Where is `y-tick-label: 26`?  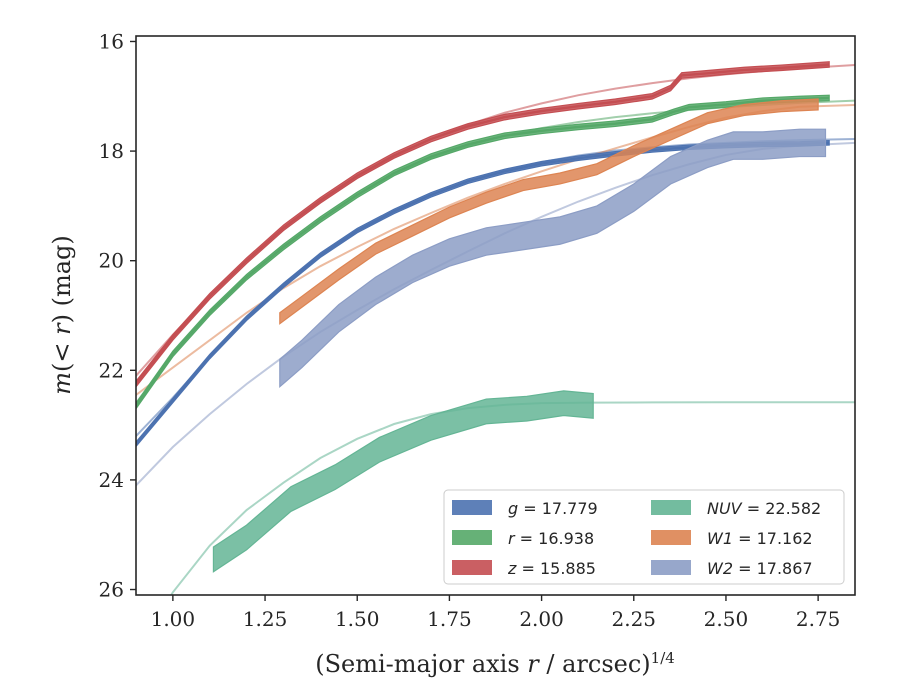 y-tick-label: 26 is located at coordinates (111, 590).